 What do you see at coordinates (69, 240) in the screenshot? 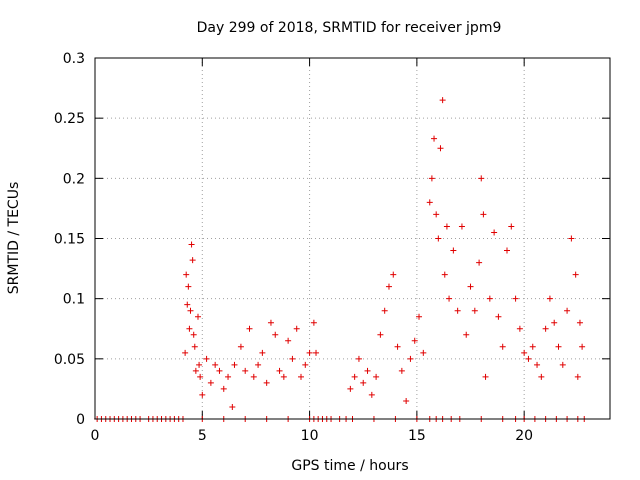
I see `y-tick-label: 0.15` at bounding box center [69, 240].